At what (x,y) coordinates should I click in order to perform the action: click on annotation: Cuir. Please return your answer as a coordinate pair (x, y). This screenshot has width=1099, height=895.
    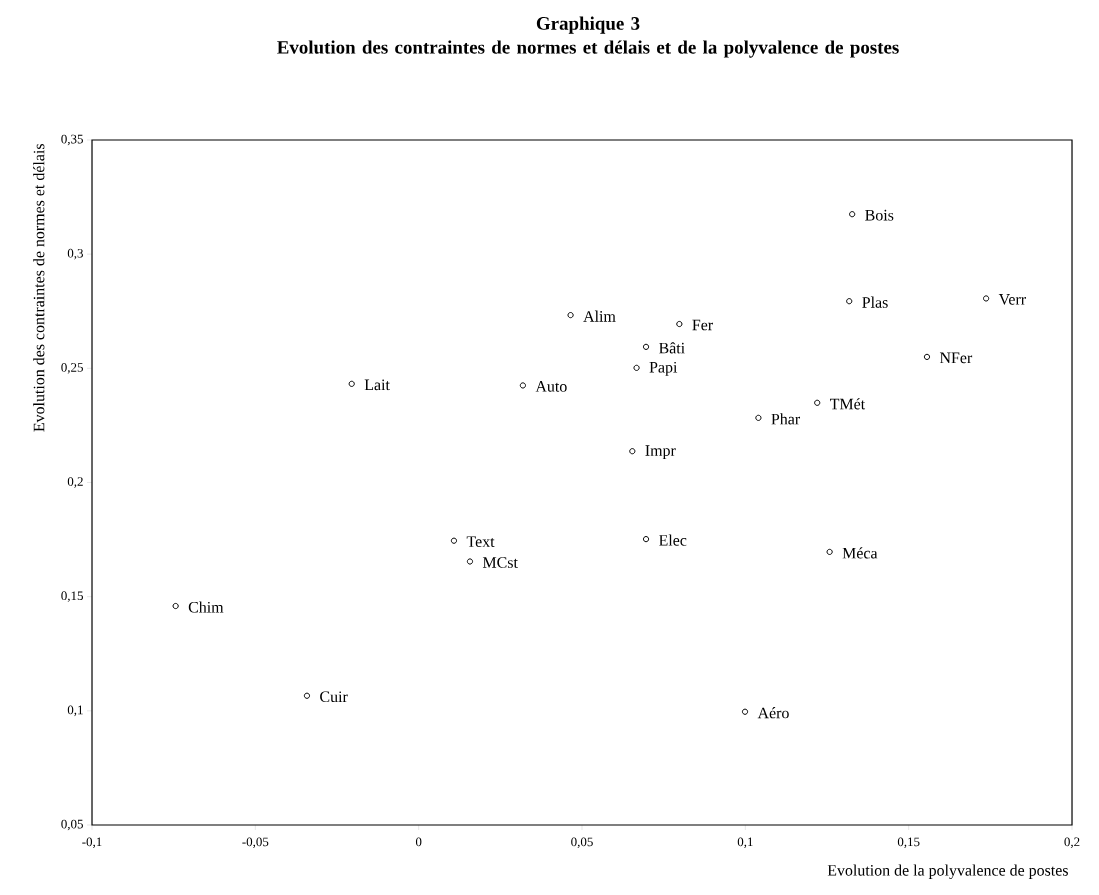
    Looking at the image, I should click on (334, 697).